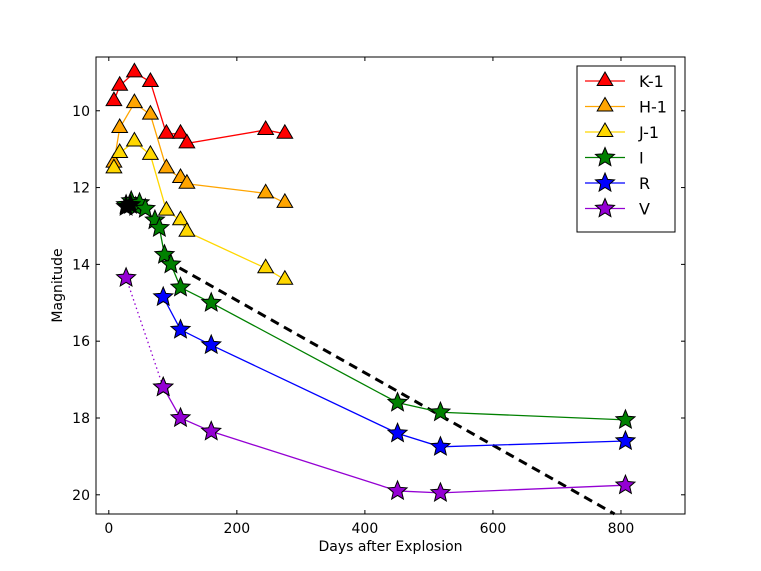 The height and width of the screenshot is (571, 761). What do you see at coordinates (605, 207) in the screenshot?
I see `legend-marker-V` at bounding box center [605, 207].